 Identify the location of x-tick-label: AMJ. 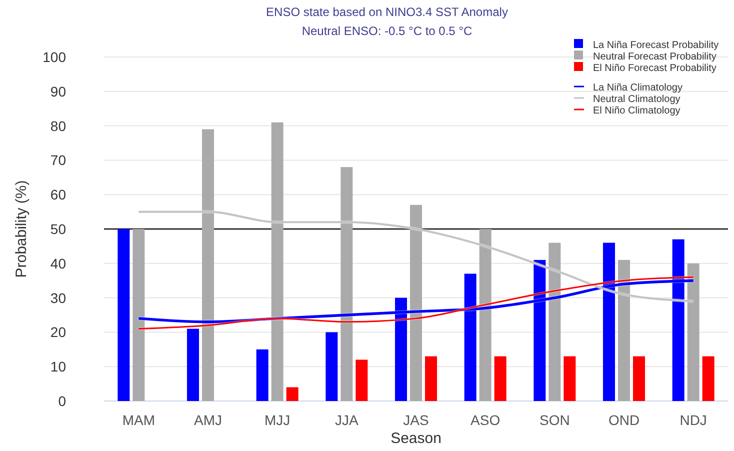
(208, 420).